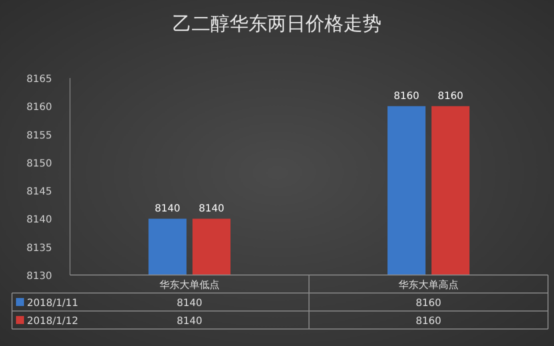 Image resolution: width=554 pixels, height=346 pixels. Describe the element at coordinates (39, 79) in the screenshot. I see `y-tick-label: 8165` at that location.